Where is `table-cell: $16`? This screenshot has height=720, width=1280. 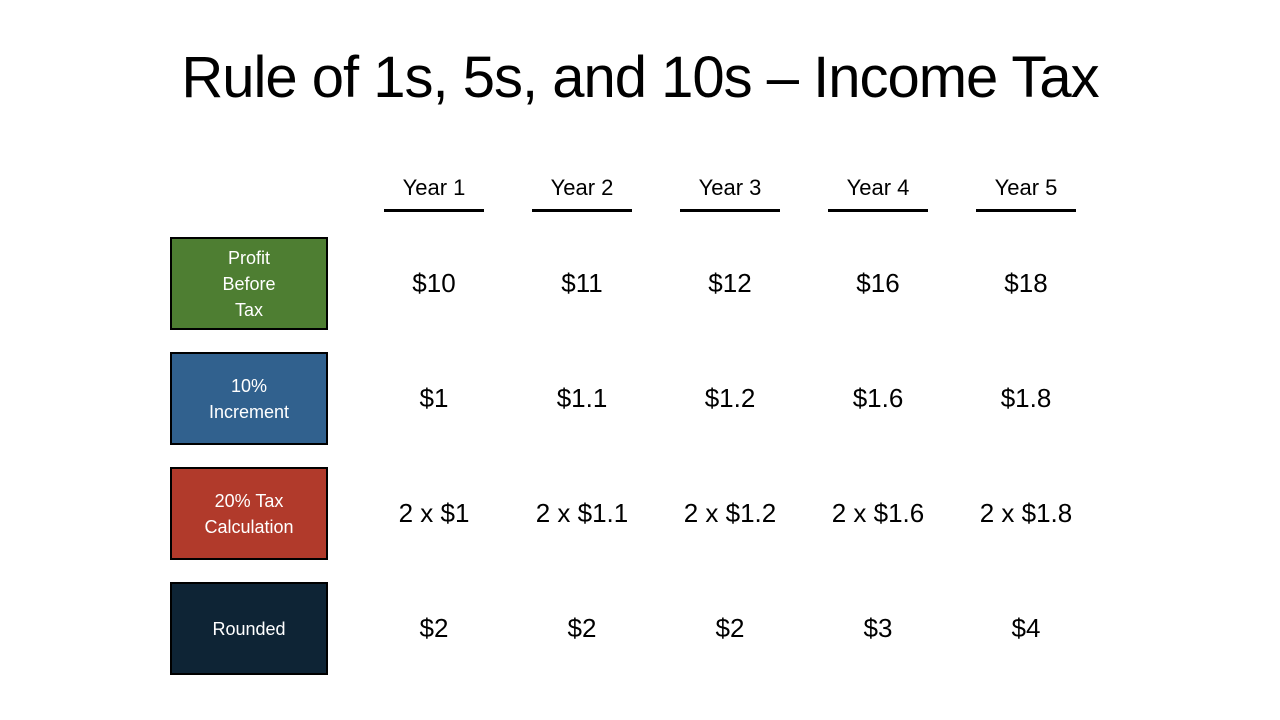 table-cell: $16 is located at coordinates (878, 283).